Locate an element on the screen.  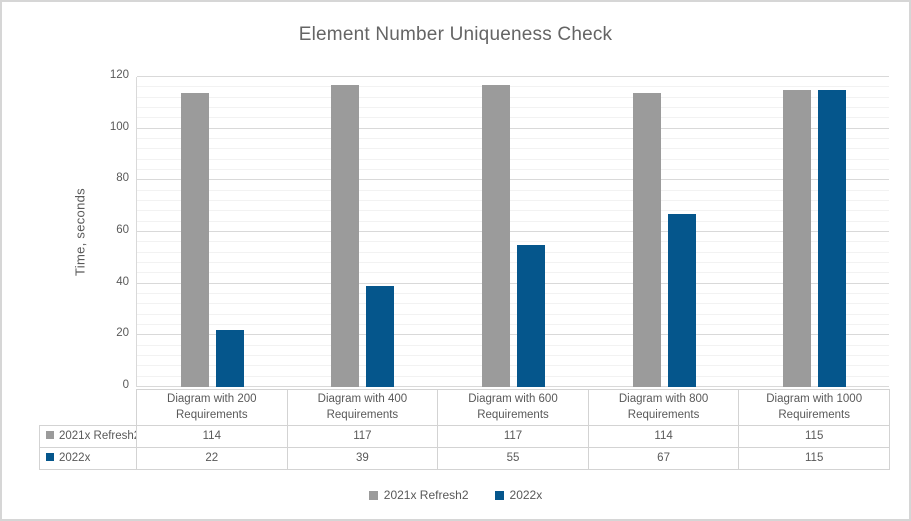
category-header-cell: Diagram with 800 Requirements is located at coordinates (663, 407).